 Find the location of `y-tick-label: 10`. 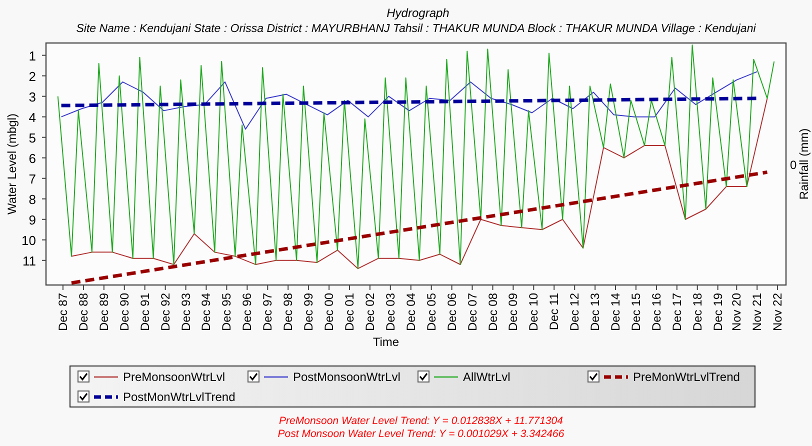

y-tick-label: 10 is located at coordinates (29, 240).